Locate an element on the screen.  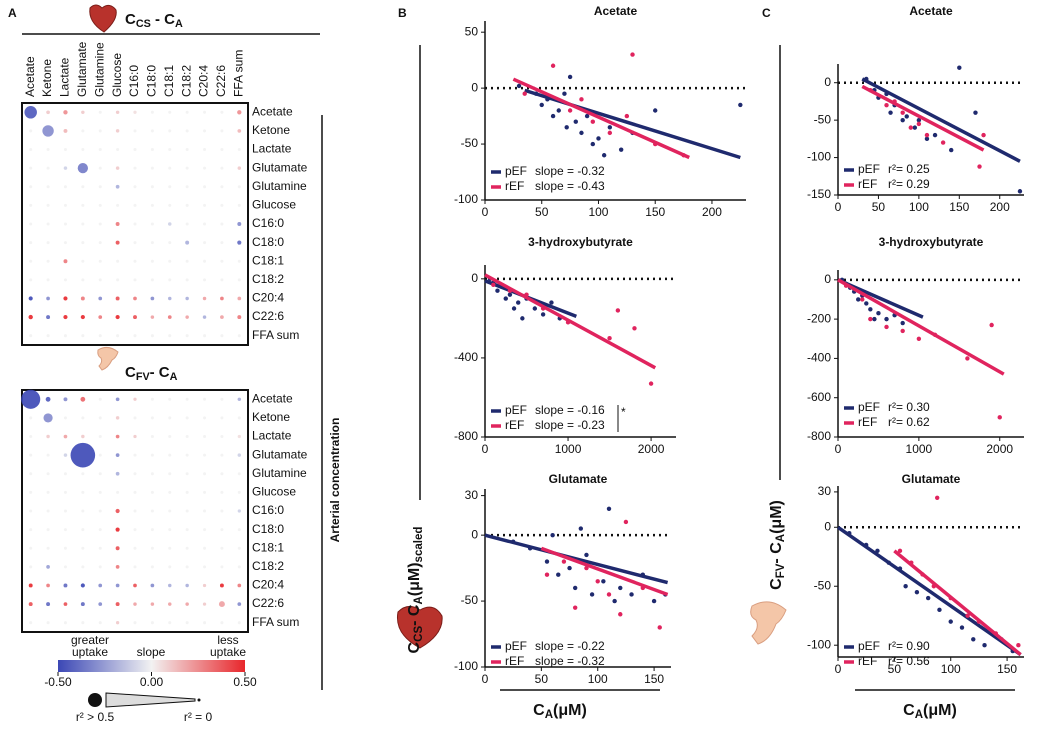
size-legend-label: r² > 0.5 is located at coordinates (95, 717).